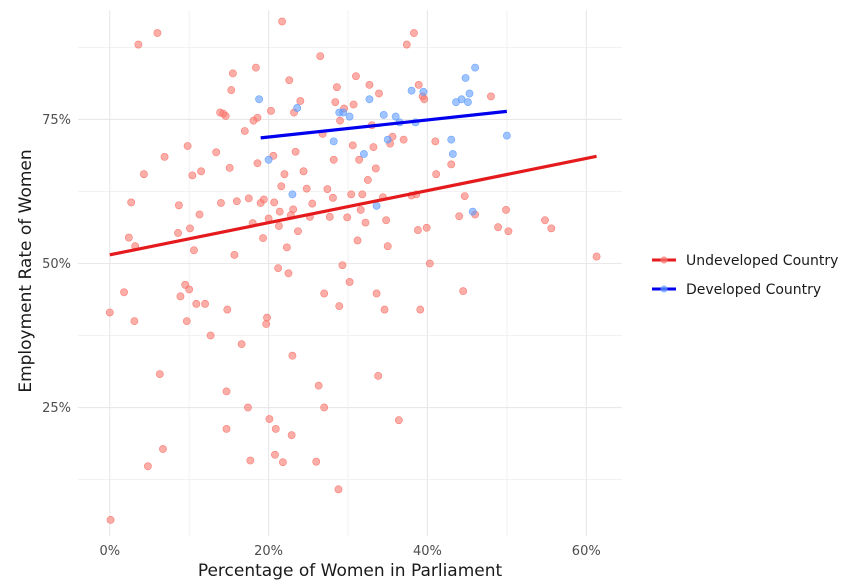 The image size is (859, 584). What do you see at coordinates (26, 270) in the screenshot?
I see `y-axis-title: Employment Rate of Women` at bounding box center [26, 270].